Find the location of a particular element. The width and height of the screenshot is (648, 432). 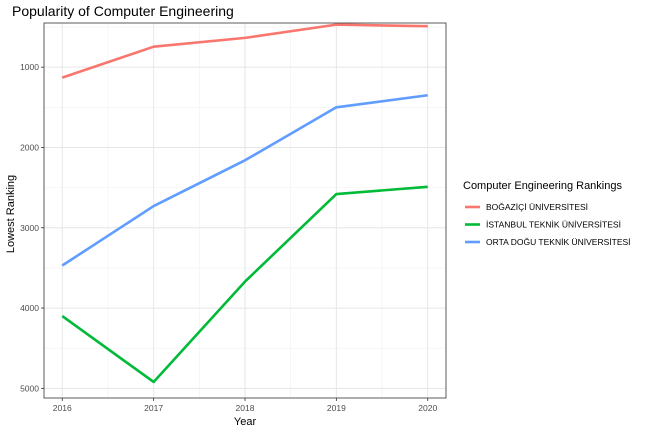

x-tick-label: 2017 is located at coordinates (153, 408).